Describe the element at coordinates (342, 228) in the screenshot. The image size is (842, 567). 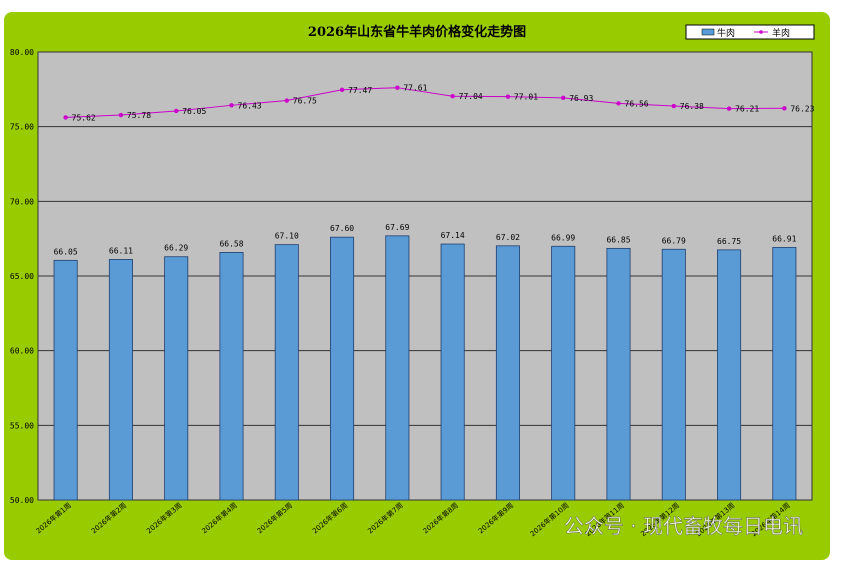
I see `bar-value-label: 67.60` at that location.